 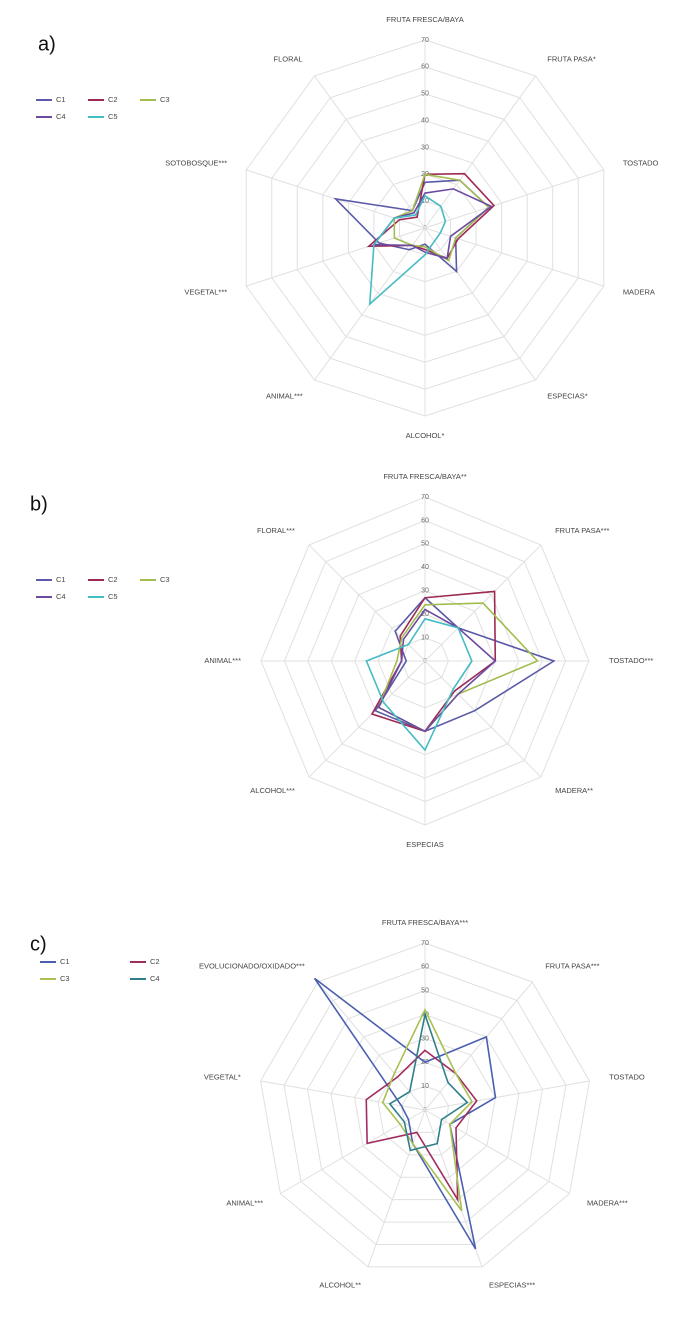 I want to click on category-label: FRUTA PASA*, so click(x=571, y=59).